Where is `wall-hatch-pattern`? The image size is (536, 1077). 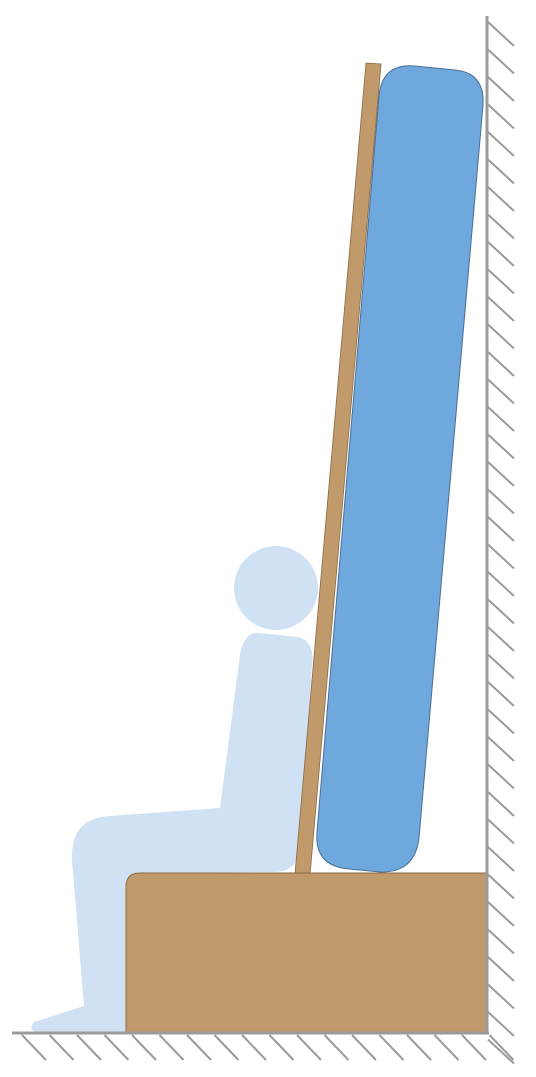 wall-hatch-pattern is located at coordinates (501, 543).